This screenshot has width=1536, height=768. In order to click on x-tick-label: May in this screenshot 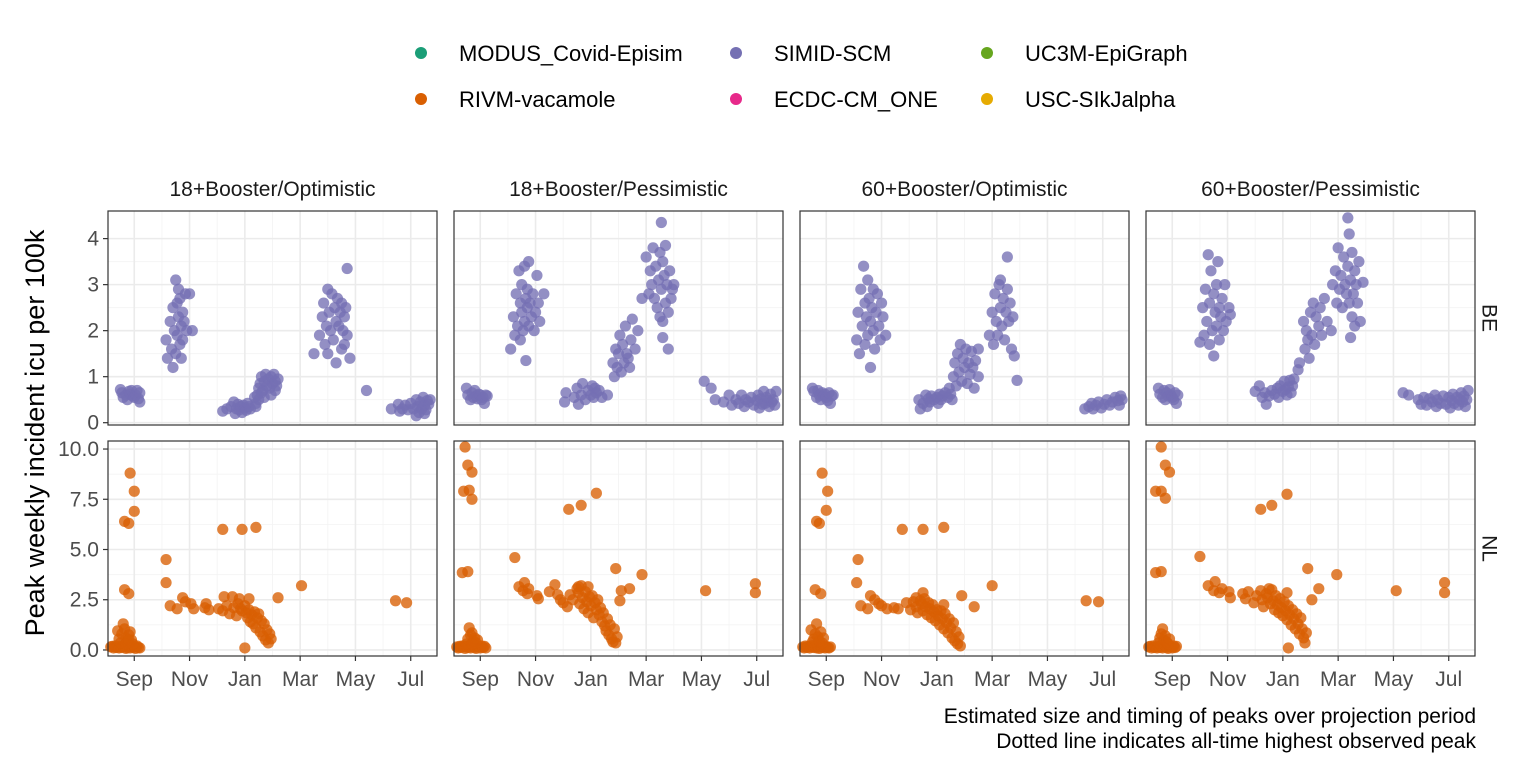, I will do `click(1048, 679)`.